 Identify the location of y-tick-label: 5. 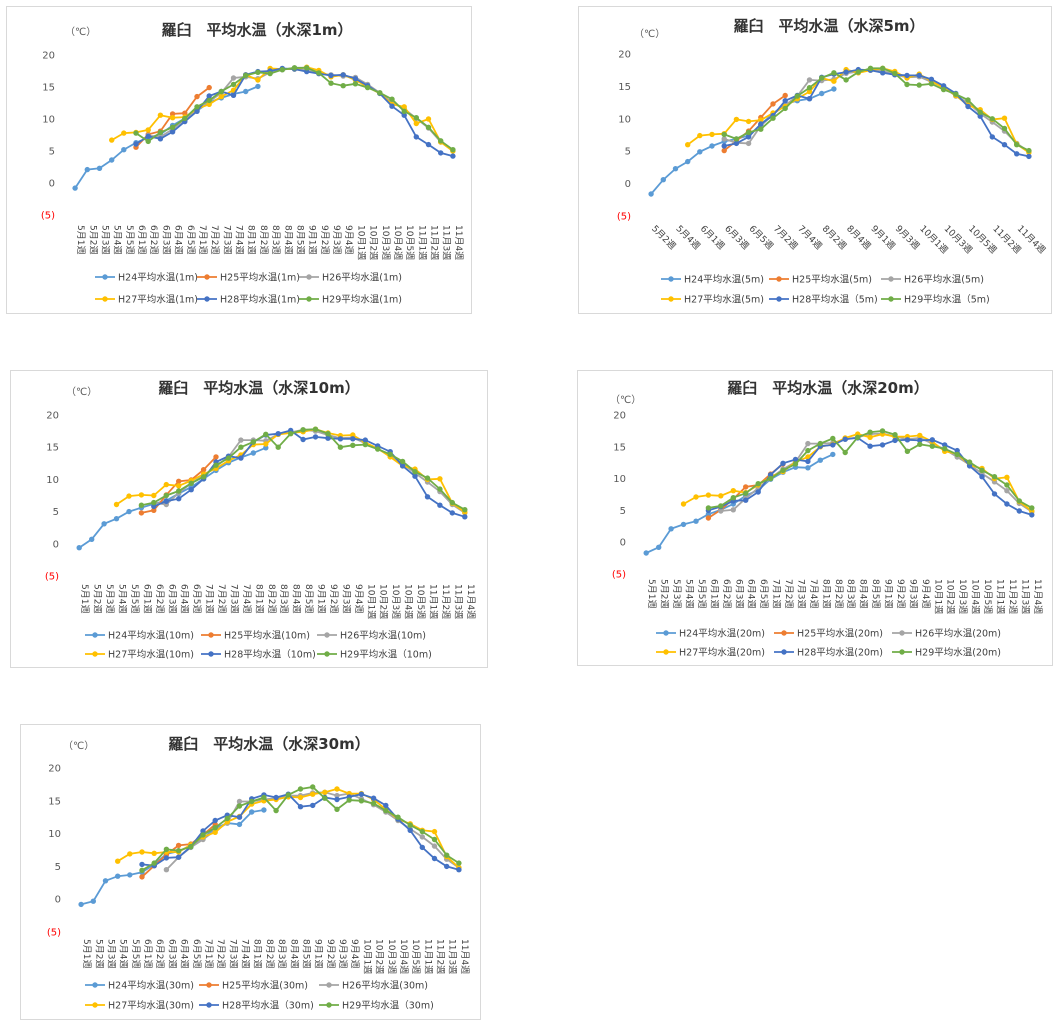
(58, 867).